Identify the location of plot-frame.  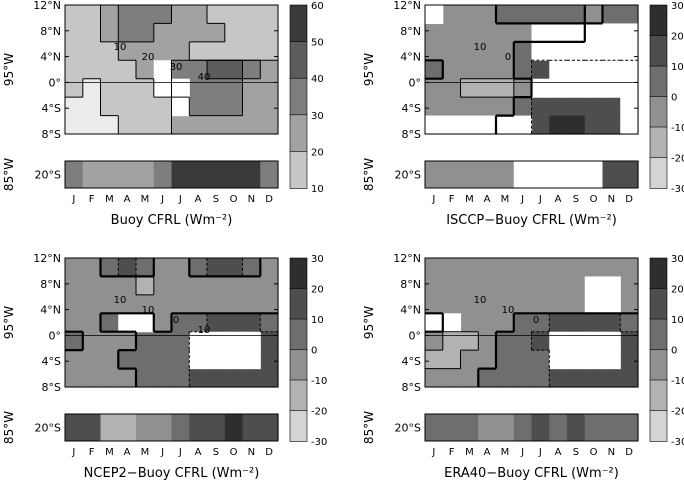
(531, 69).